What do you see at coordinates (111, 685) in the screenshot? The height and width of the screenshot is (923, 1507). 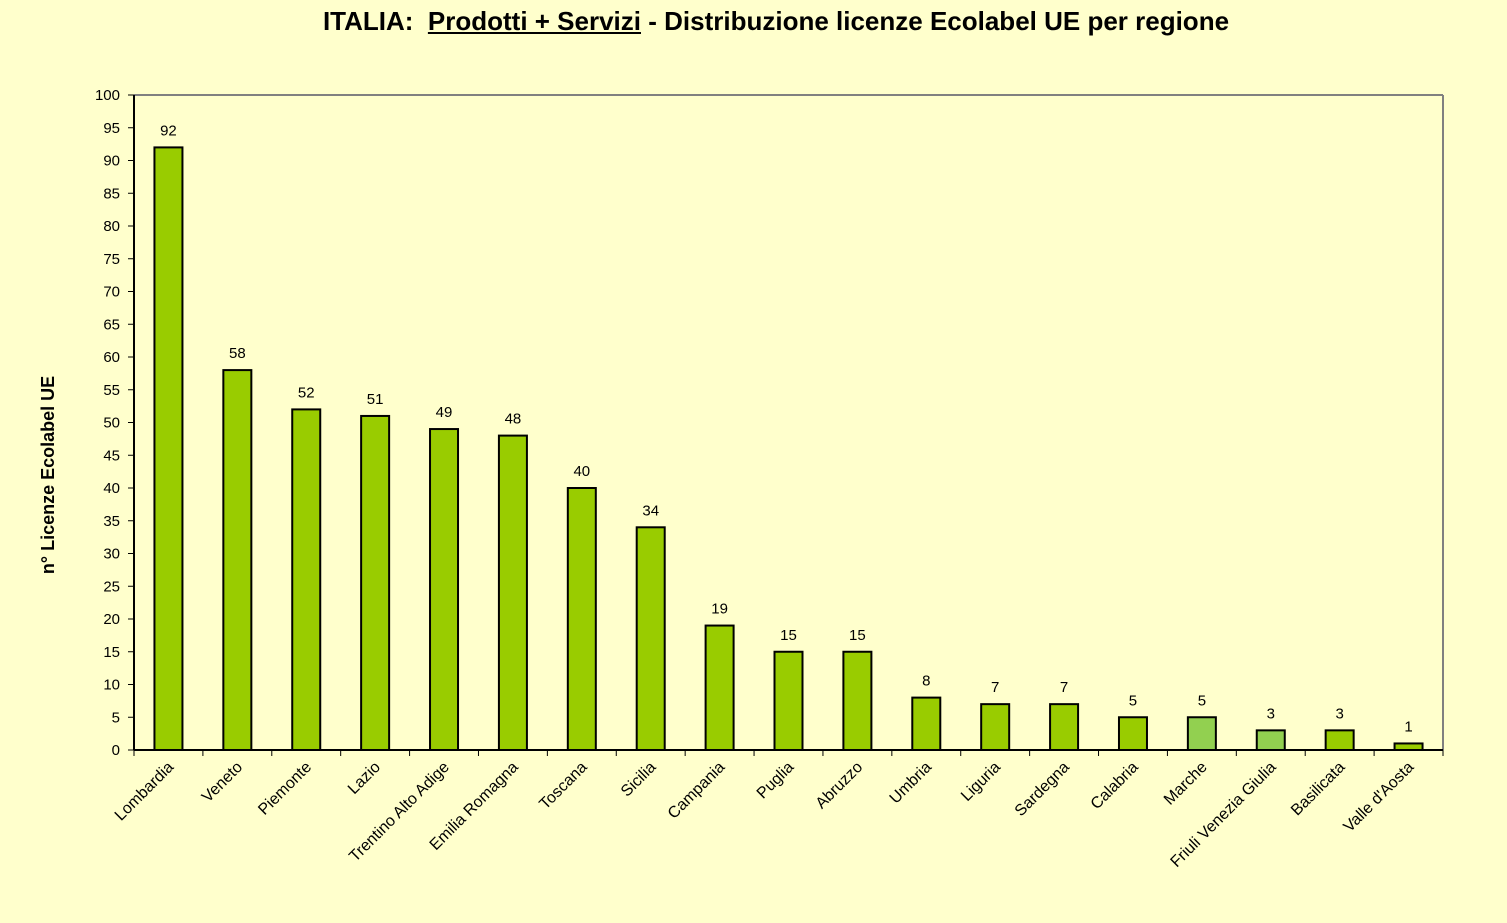 I see `y-tick-label: 10` at bounding box center [111, 685].